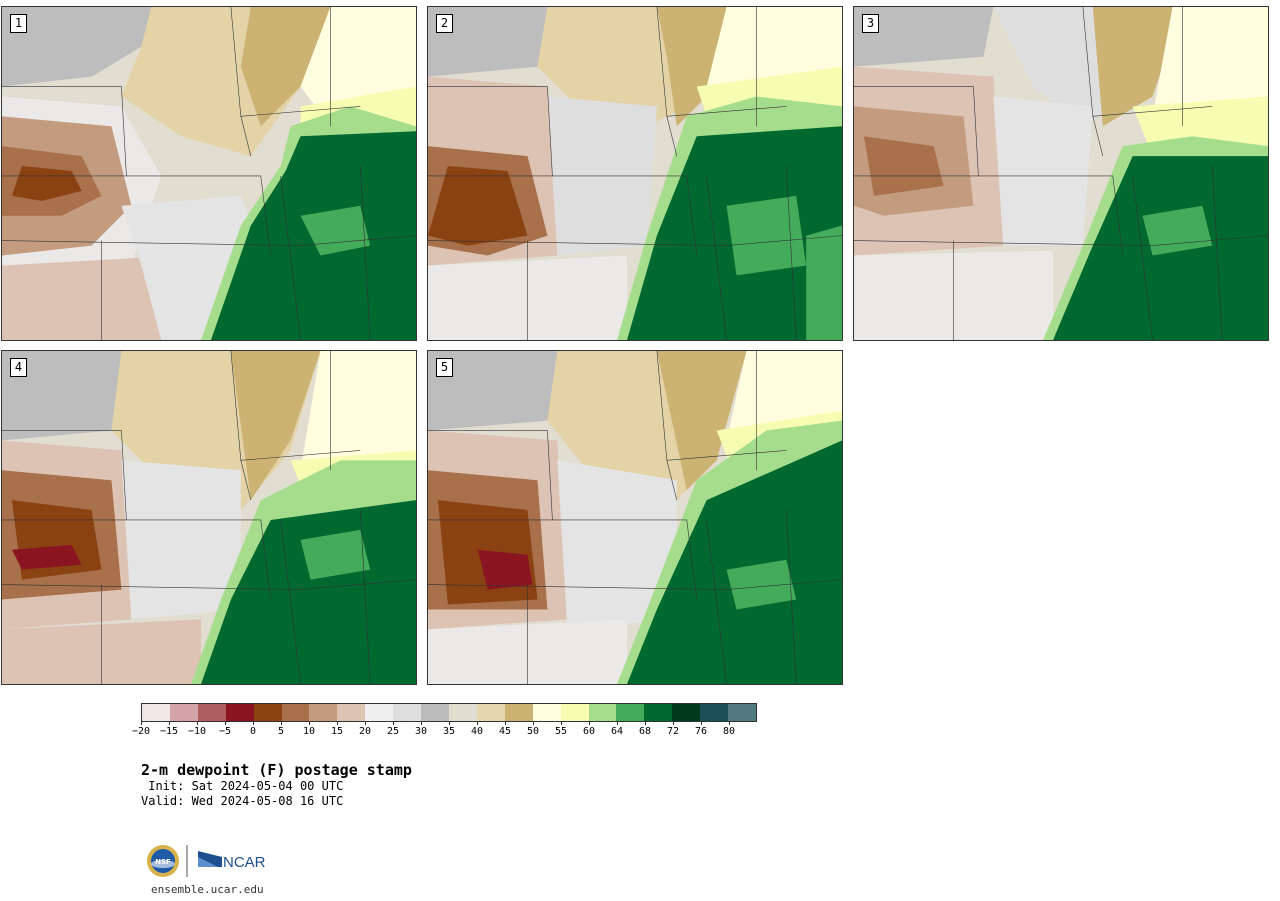 The image size is (1280, 901). I want to click on panel-number-label: 2, so click(444, 23).